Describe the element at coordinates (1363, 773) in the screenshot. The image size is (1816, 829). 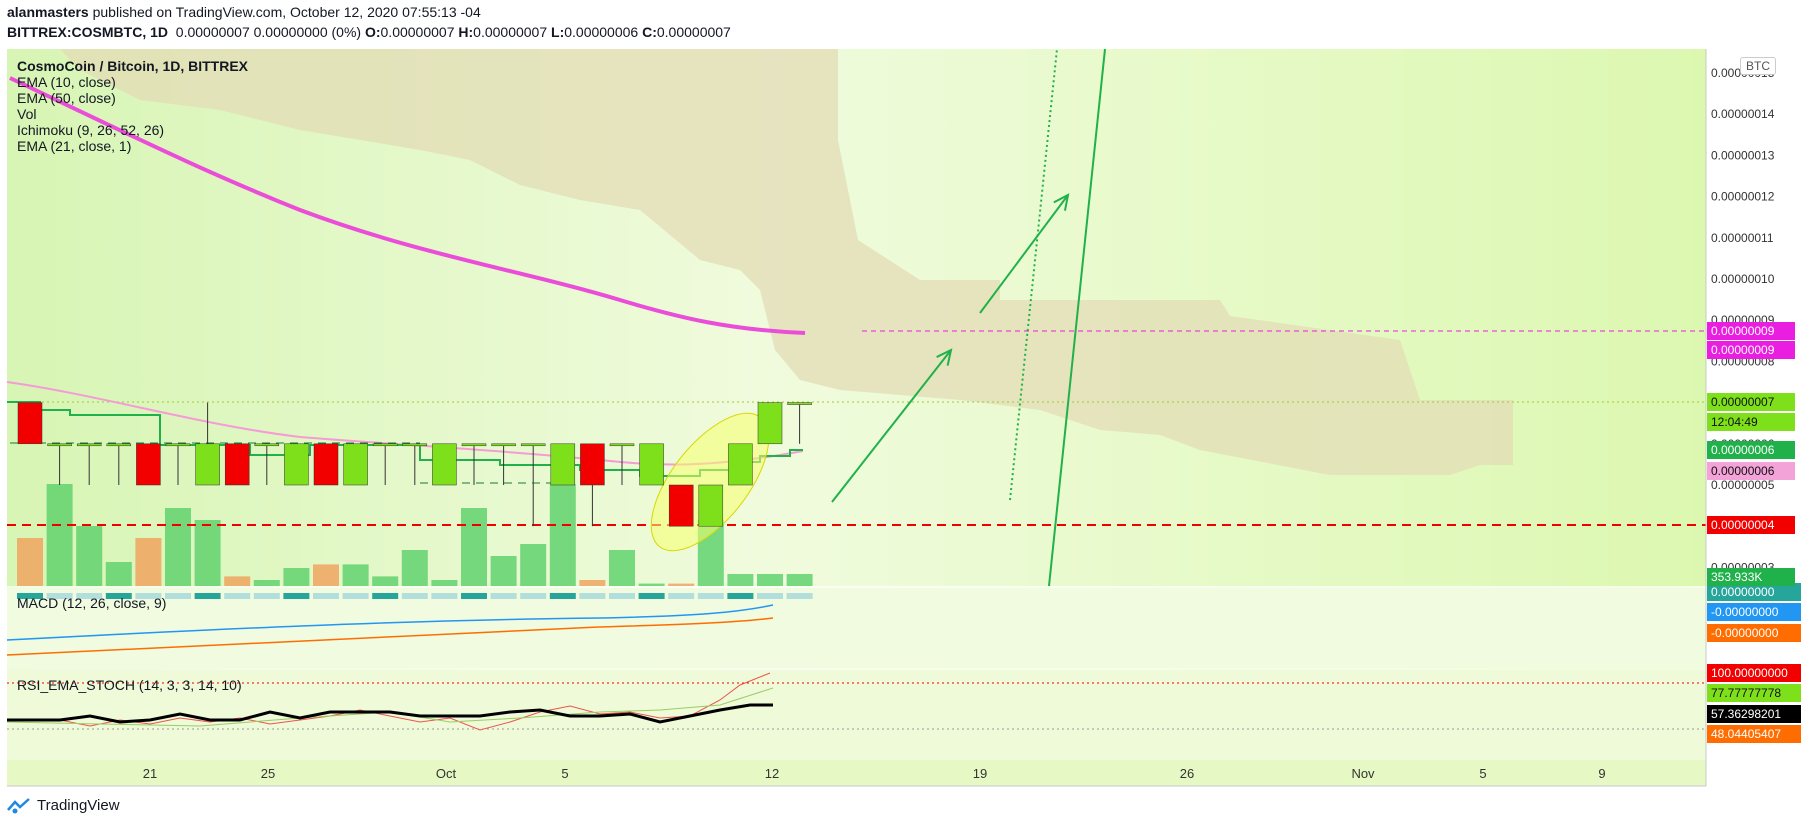
I see `time-tick-label: Nov` at that location.